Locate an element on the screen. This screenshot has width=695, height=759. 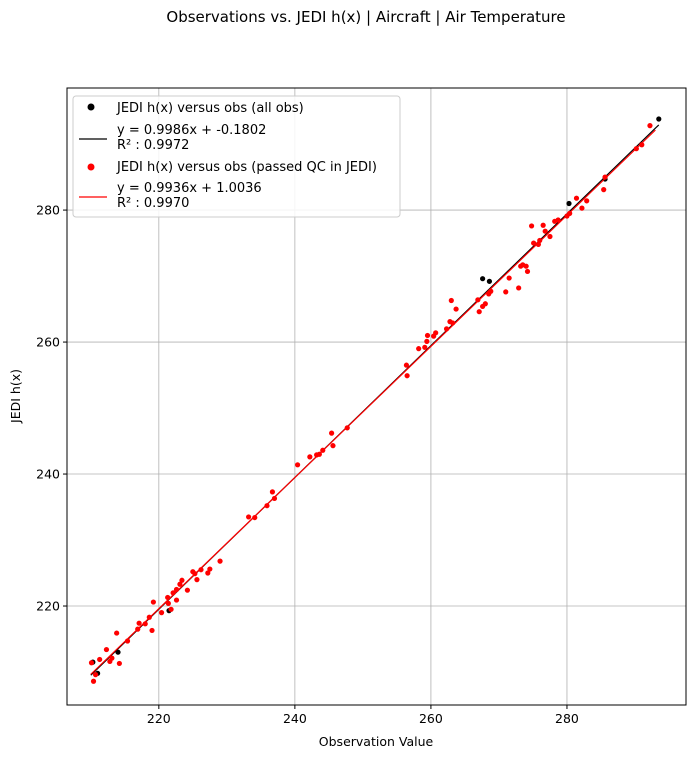
x-tick-label: 260 is located at coordinates (431, 718).